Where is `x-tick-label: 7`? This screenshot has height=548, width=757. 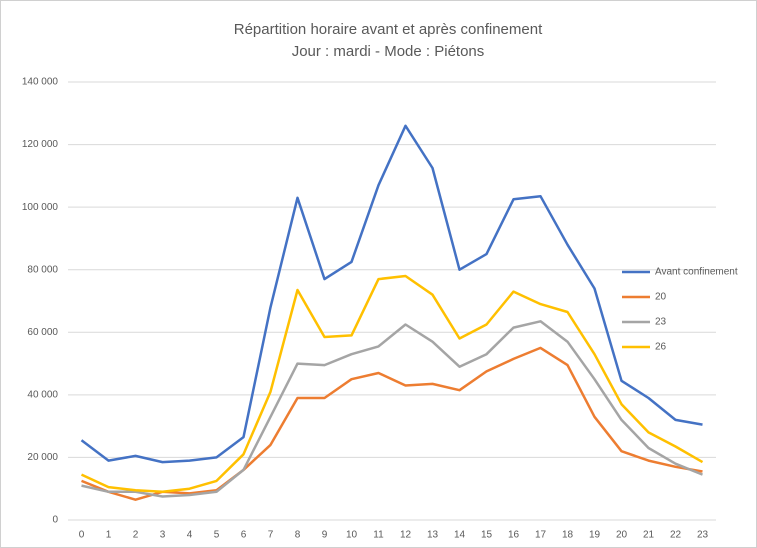 x-tick-label: 7 is located at coordinates (271, 535).